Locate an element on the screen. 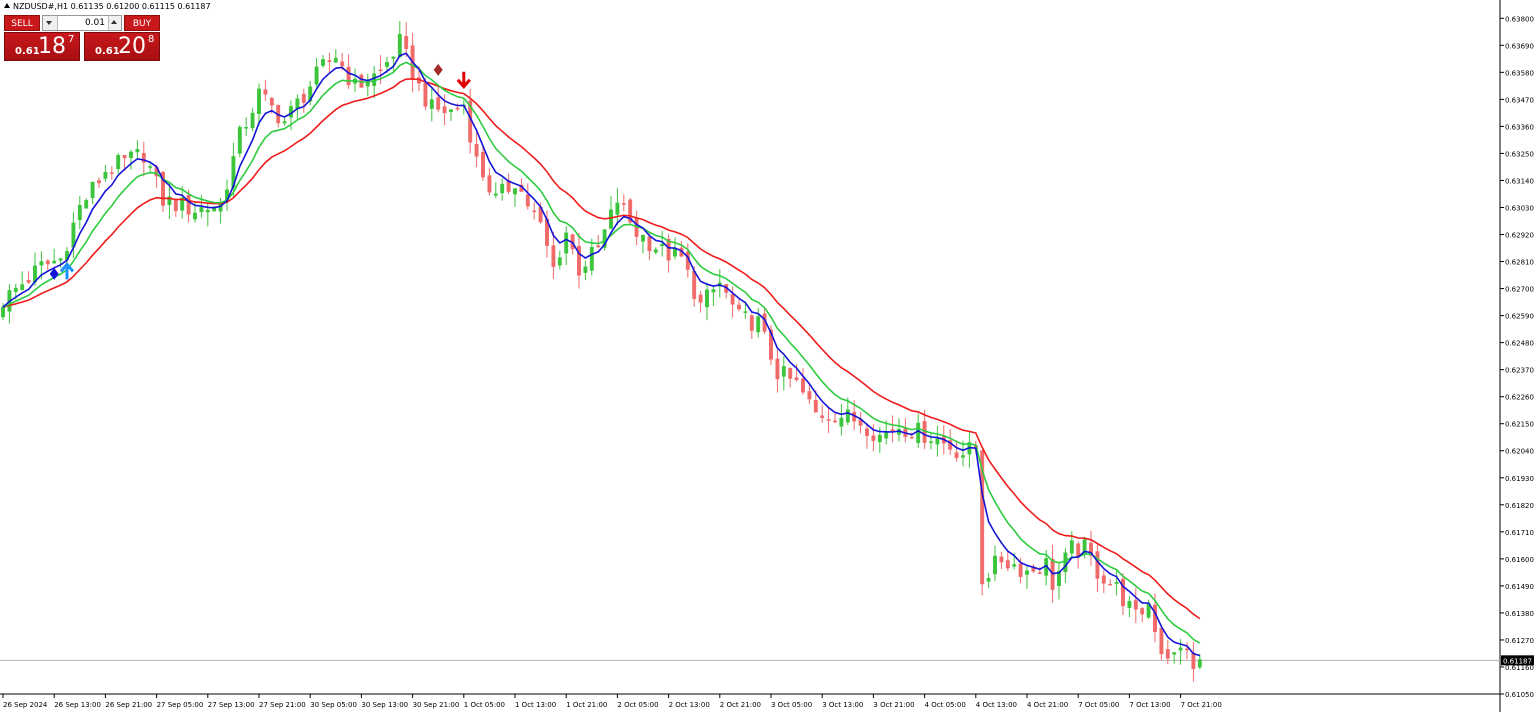 This screenshot has width=1536, height=712. price-tick-label: 0.61710 is located at coordinates (1519, 533).